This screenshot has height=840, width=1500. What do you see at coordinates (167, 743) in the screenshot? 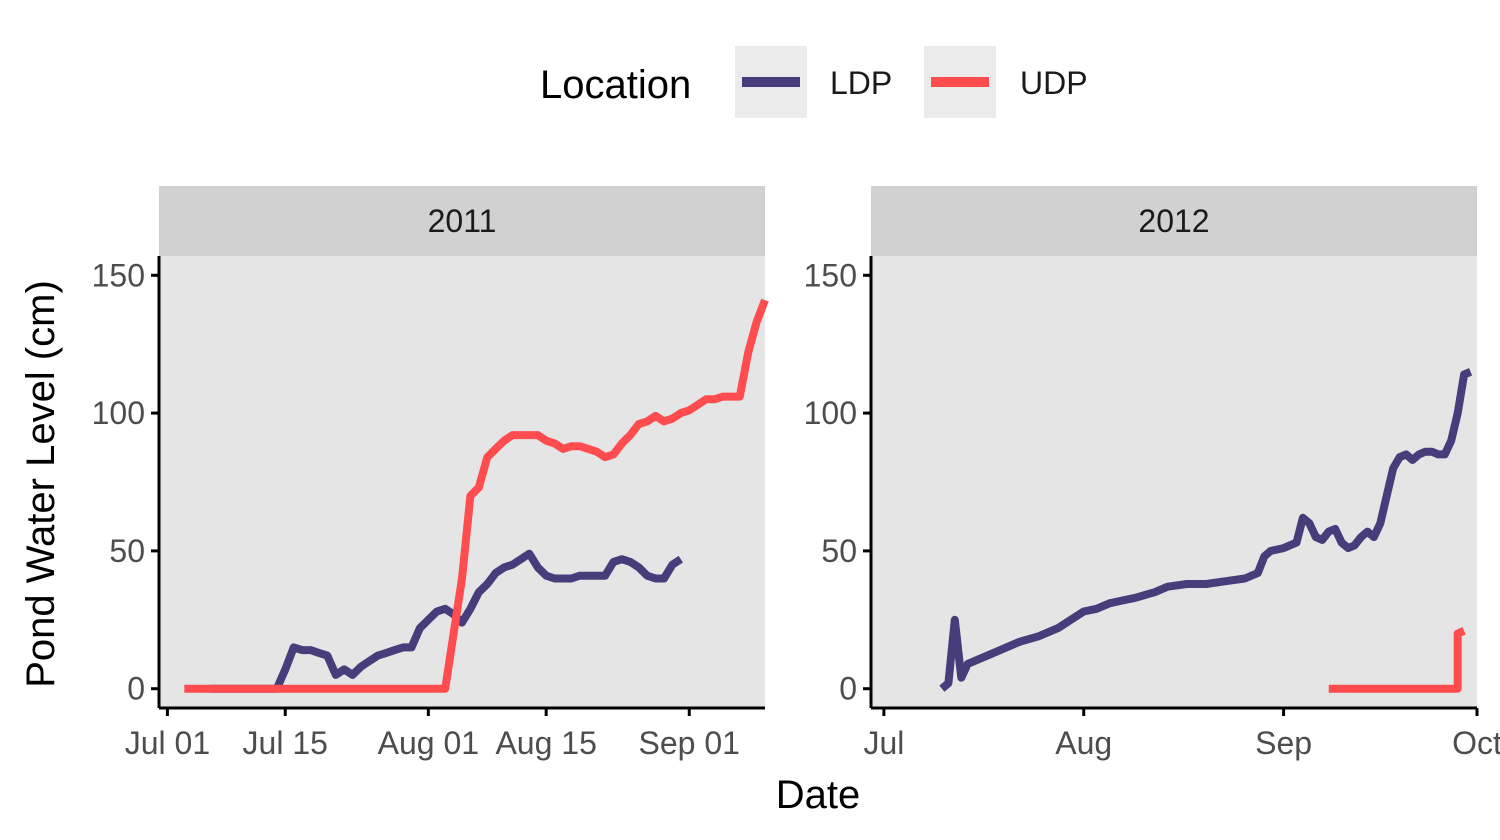
I see `x-tick-label: Jul 01` at bounding box center [167, 743].